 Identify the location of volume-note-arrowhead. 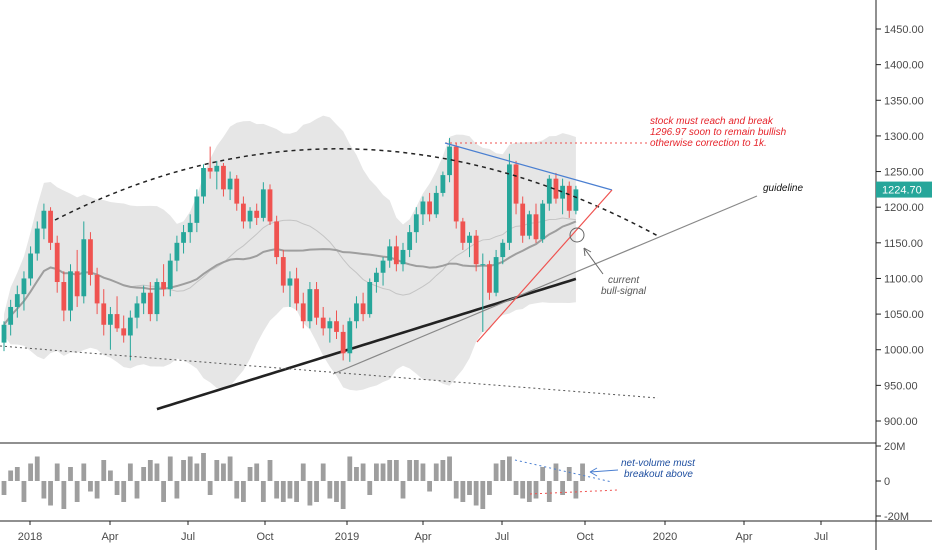
(593, 472).